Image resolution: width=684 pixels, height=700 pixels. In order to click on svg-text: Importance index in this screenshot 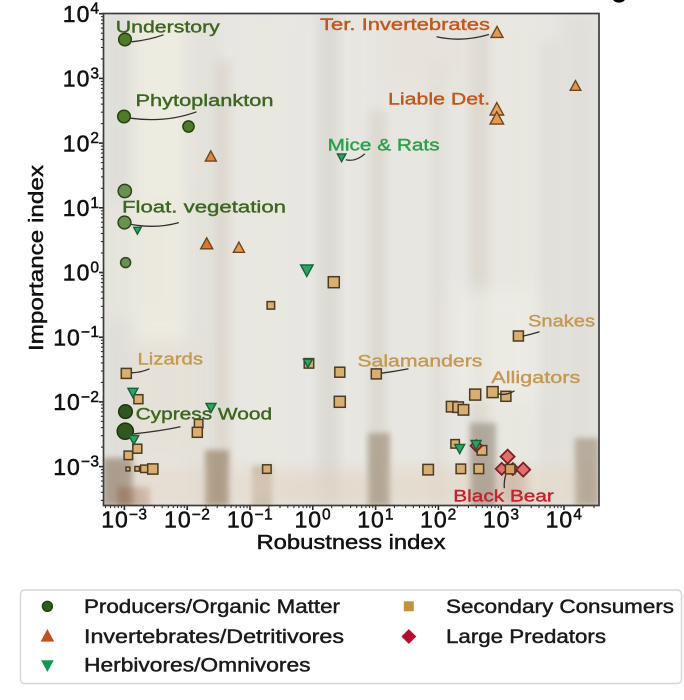, I will do `click(36, 257)`.